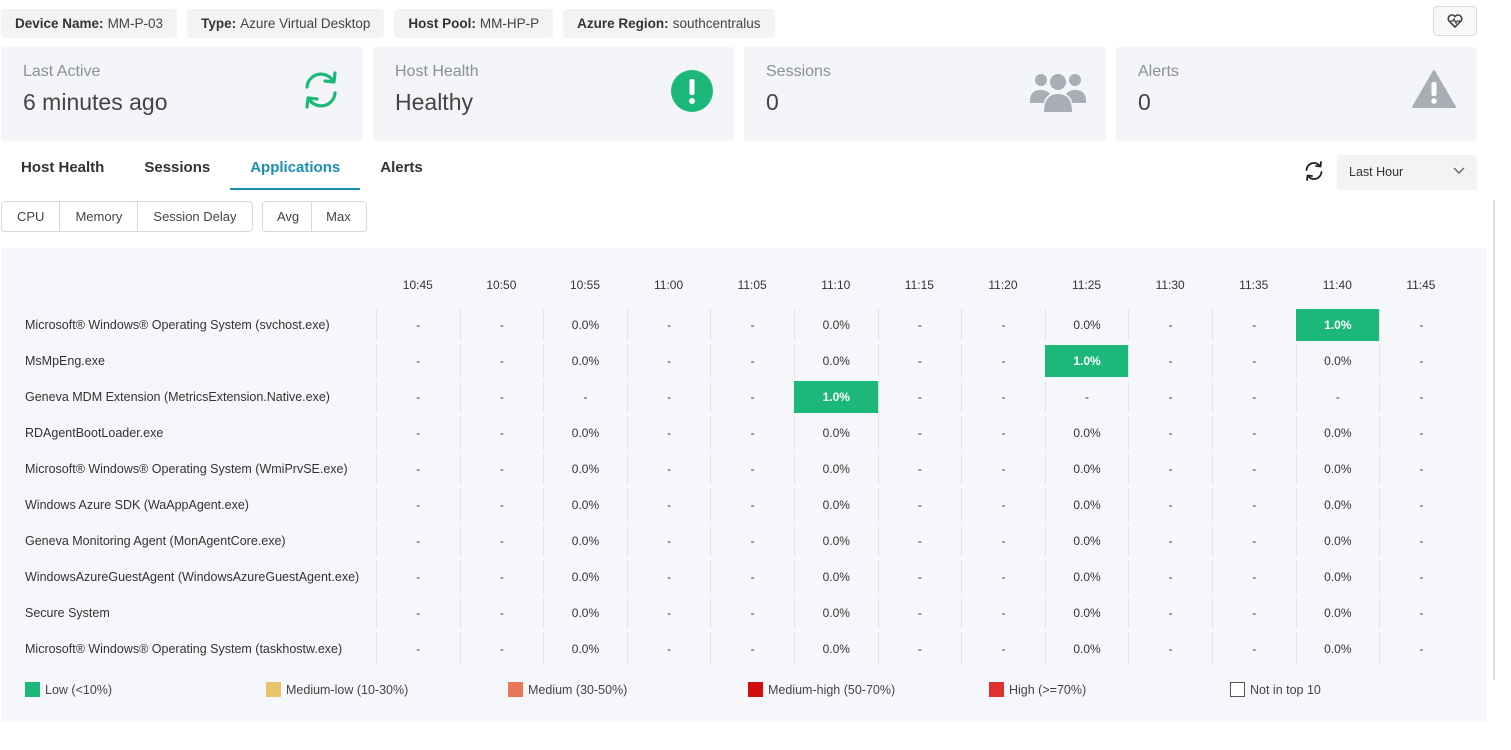 The image size is (1511, 750). What do you see at coordinates (195, 216) in the screenshot?
I see `session-delay-button: Session Delay` at bounding box center [195, 216].